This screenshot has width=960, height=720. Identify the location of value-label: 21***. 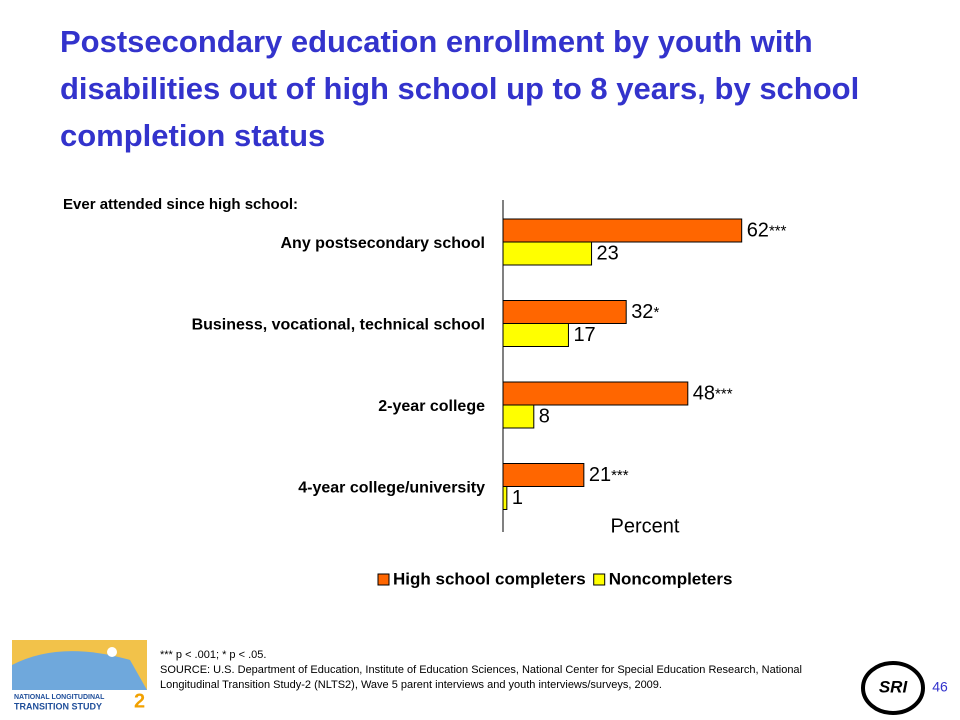
(609, 475).